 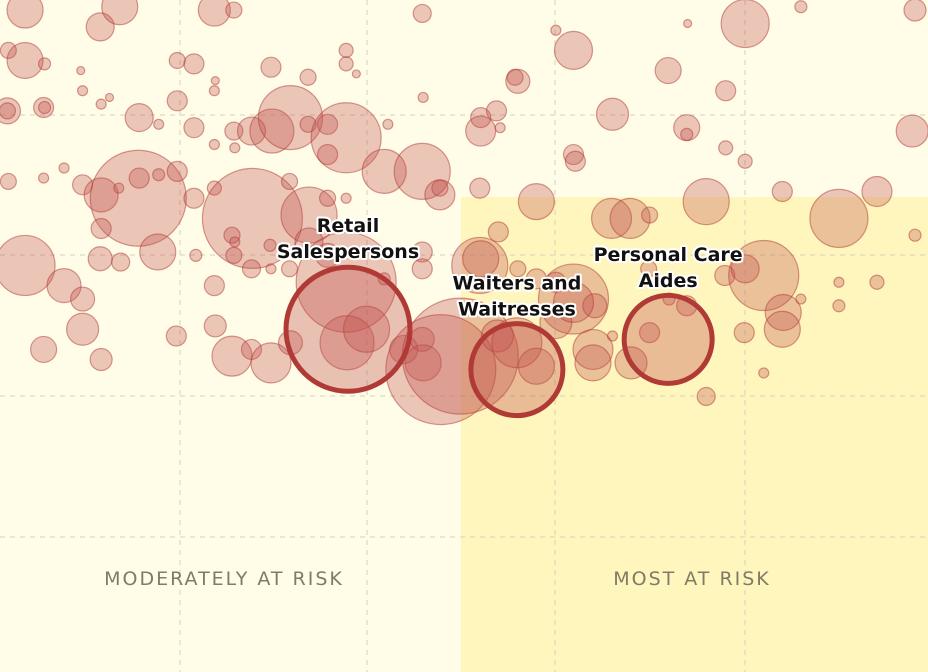 What do you see at coordinates (348, 239) in the screenshot?
I see `highlight-label-retail-salespersons: Retail Salespersons` at bounding box center [348, 239].